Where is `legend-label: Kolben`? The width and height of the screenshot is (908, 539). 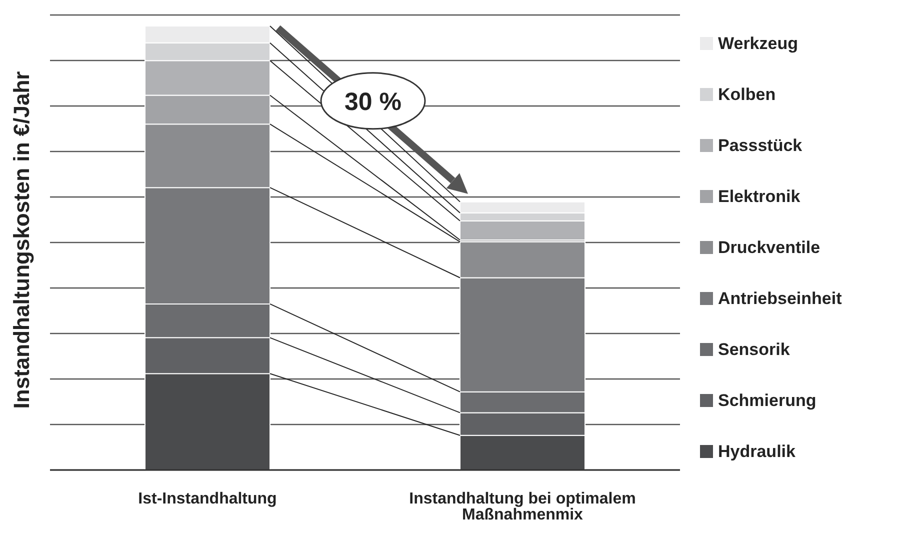 legend-label: Kolben is located at coordinates (747, 94).